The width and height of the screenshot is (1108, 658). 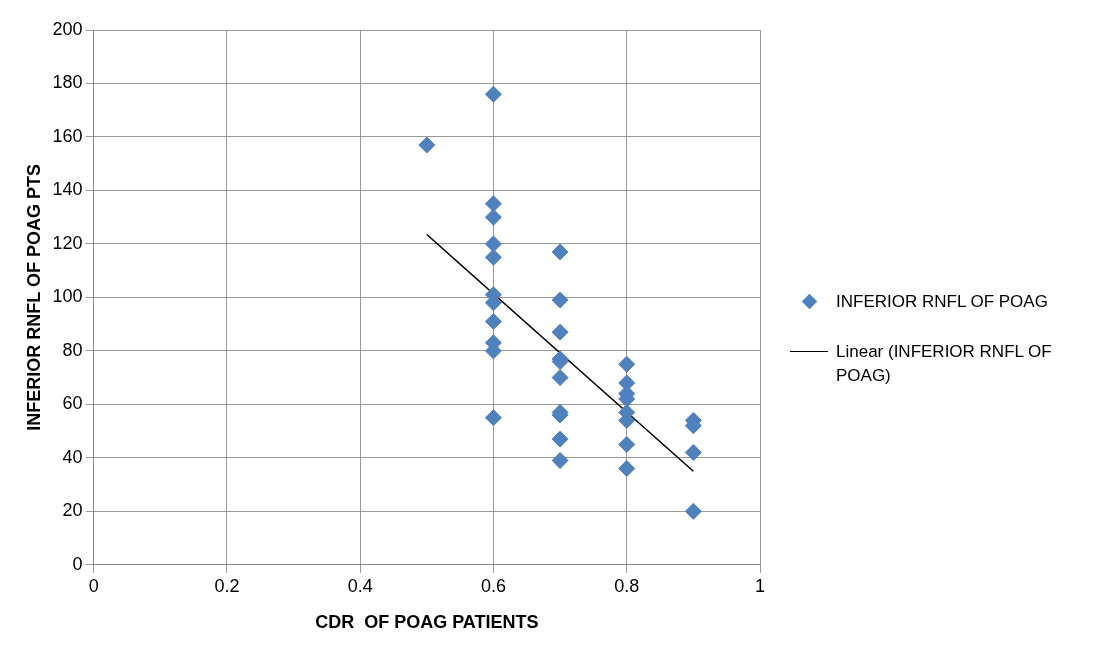 I want to click on y-tick-label: 80, so click(x=72, y=349).